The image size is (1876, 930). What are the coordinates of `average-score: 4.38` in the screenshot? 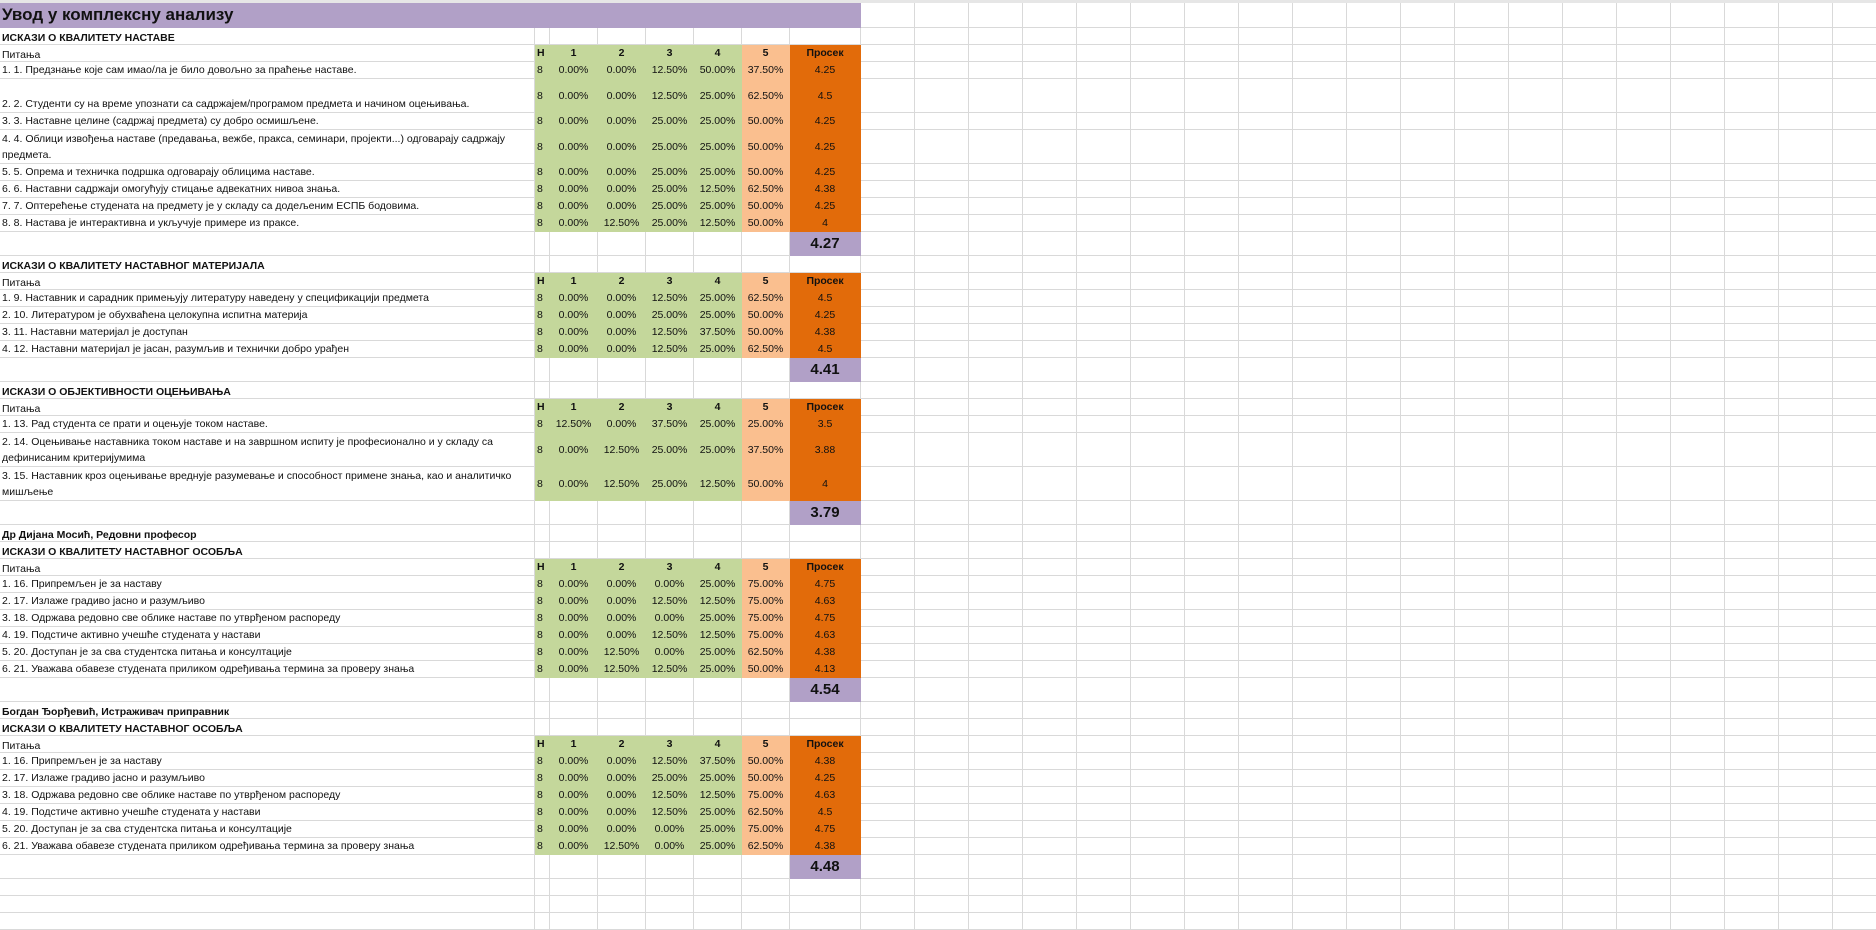 It's located at (826, 189).